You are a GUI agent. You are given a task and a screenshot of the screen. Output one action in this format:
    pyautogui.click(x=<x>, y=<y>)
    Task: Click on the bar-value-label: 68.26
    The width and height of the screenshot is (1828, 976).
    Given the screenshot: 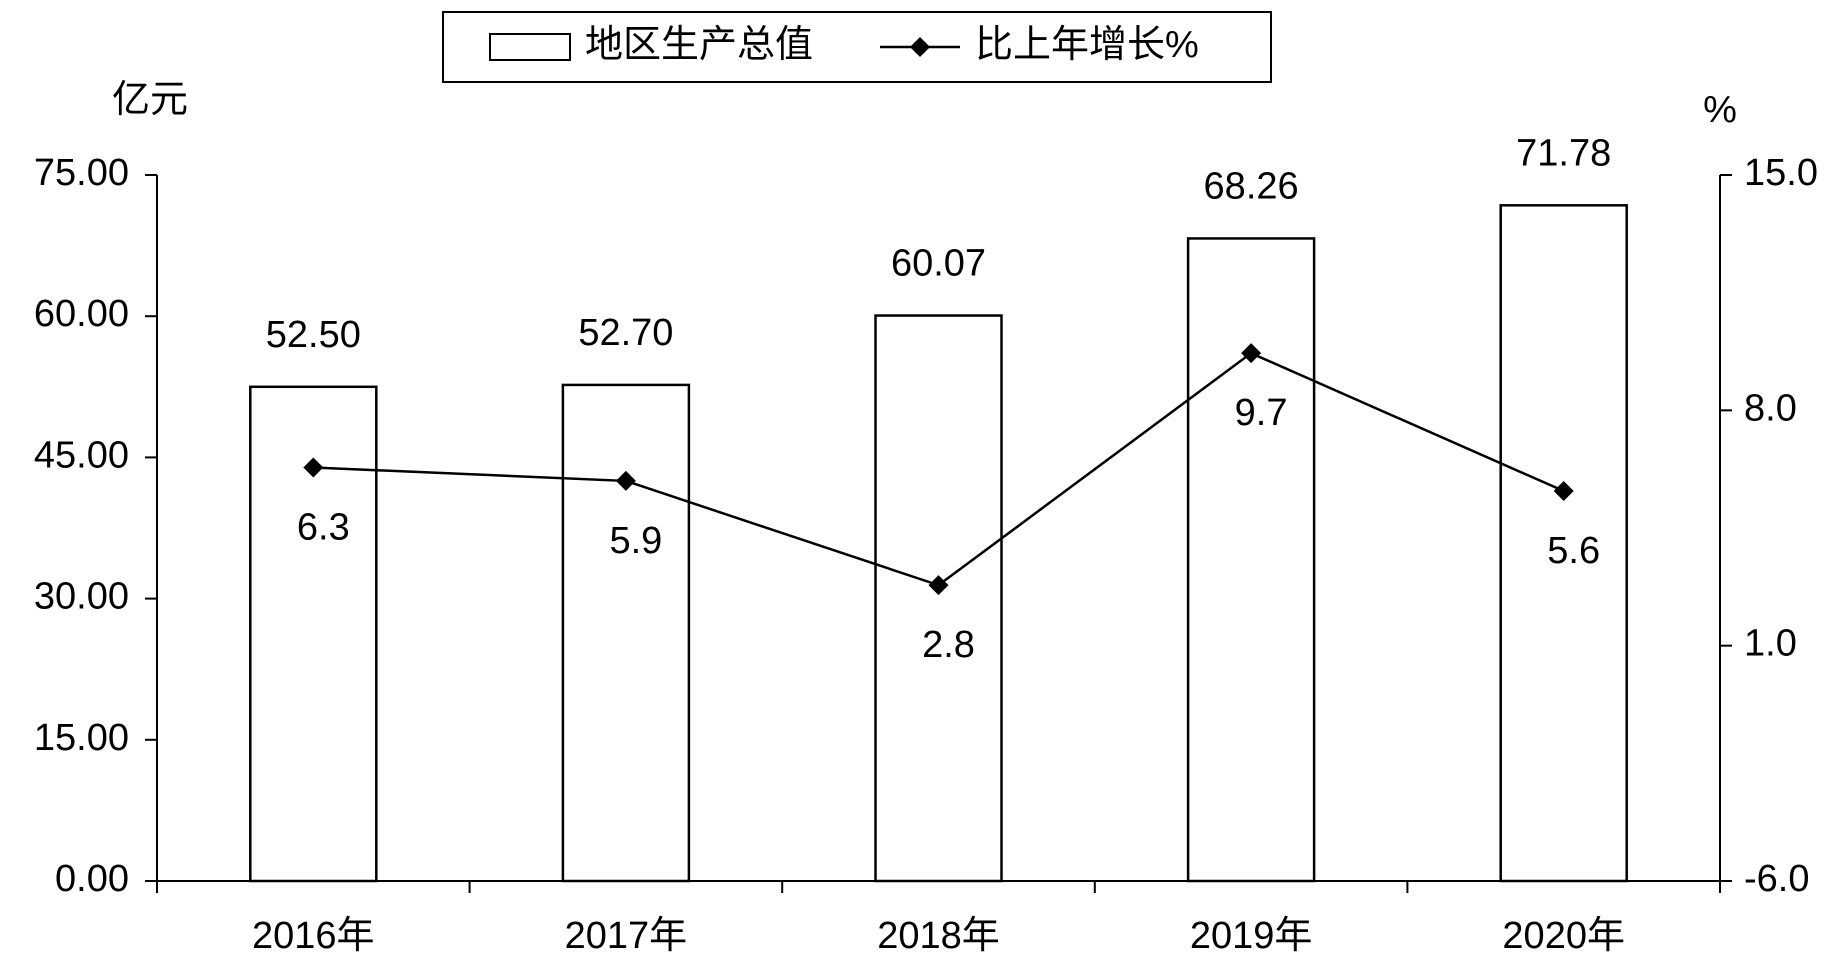 What is the action you would take?
    pyautogui.click(x=1251, y=186)
    